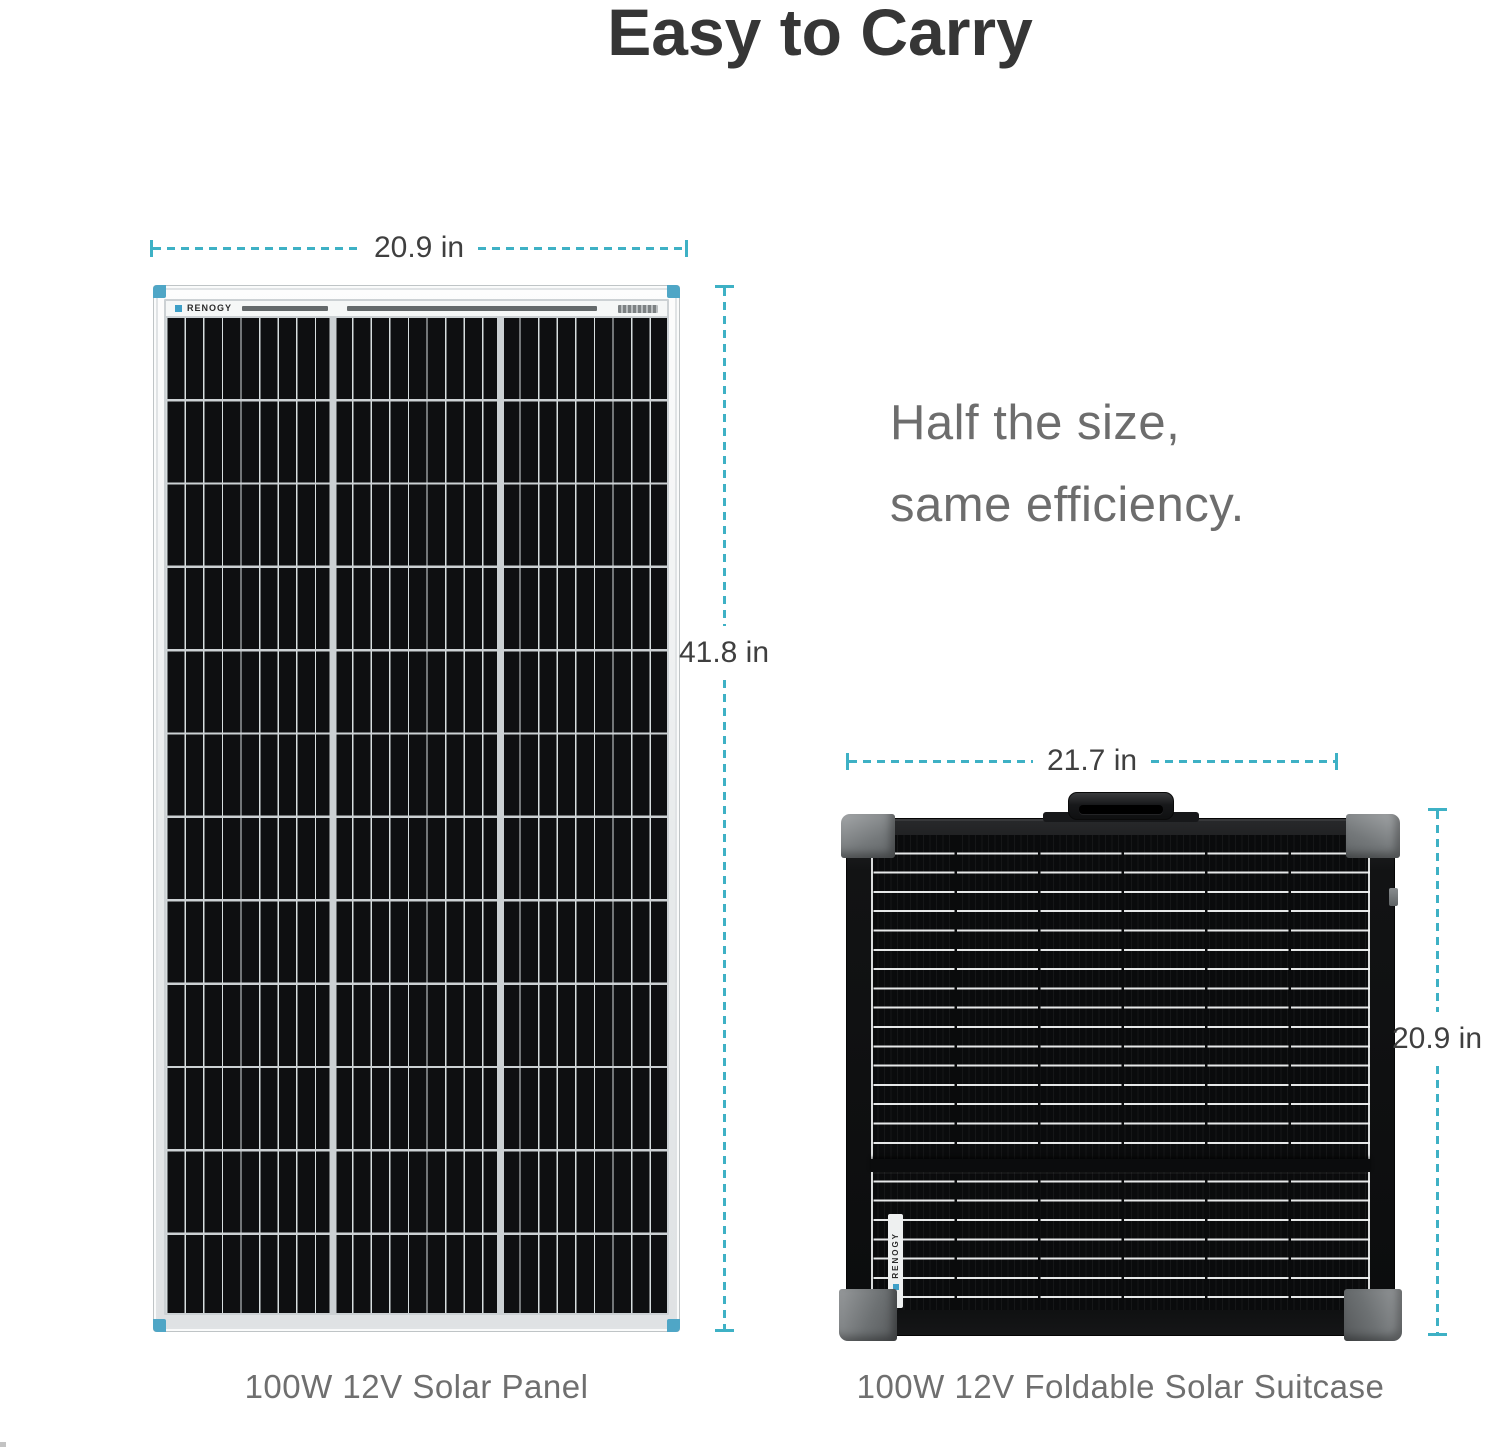 Image resolution: width=1500 pixels, height=1448 pixels. Describe the element at coordinates (1120, 1072) in the screenshot. I see `suitcase-solar-cells` at that location.